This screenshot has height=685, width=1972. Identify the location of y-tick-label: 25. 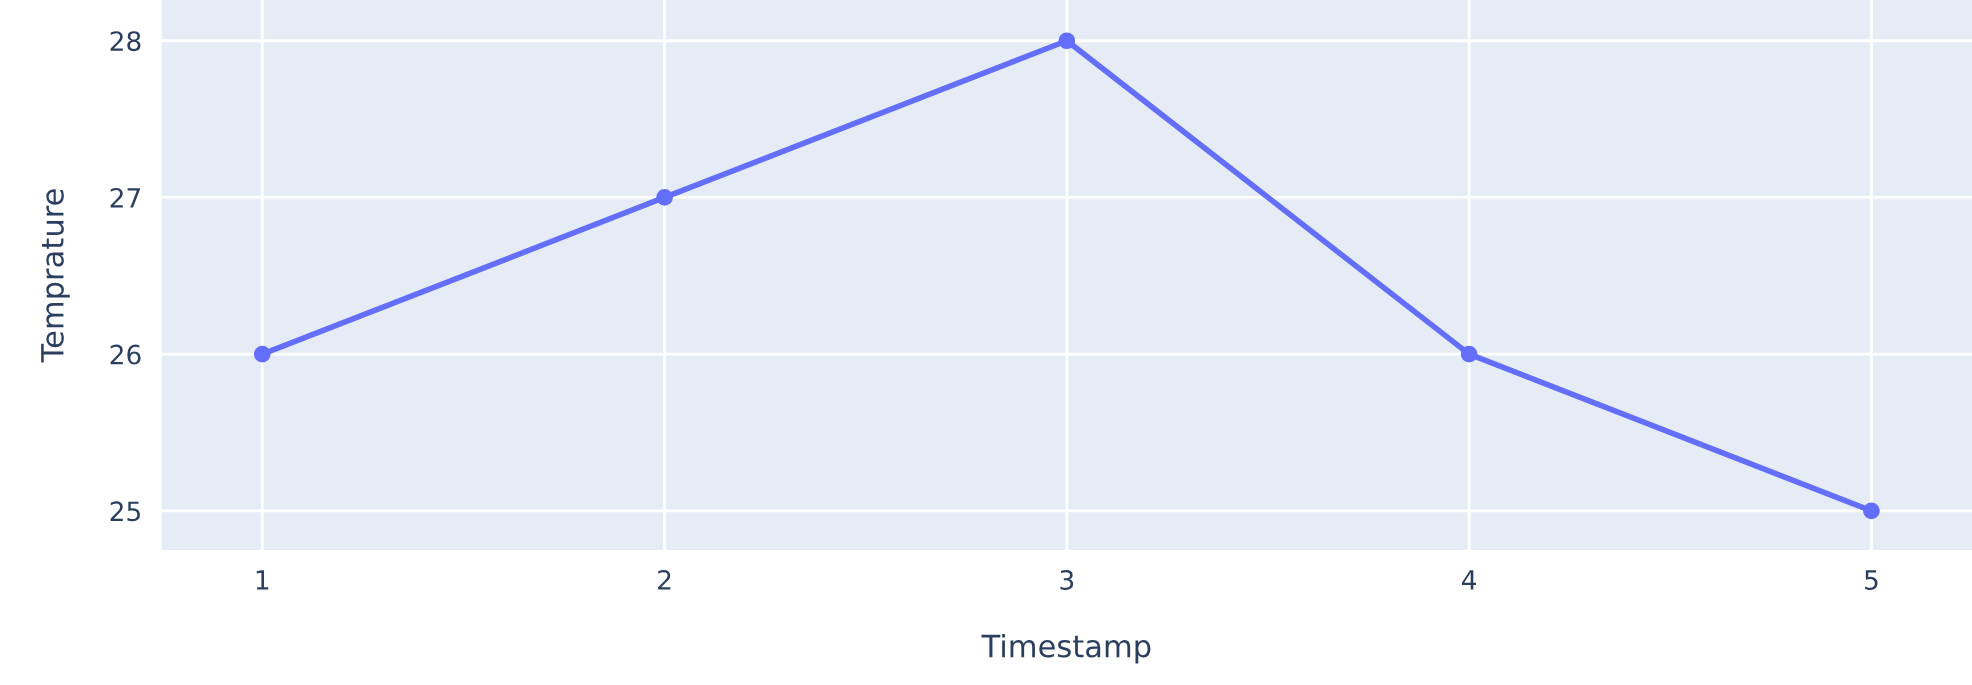
(125, 511).